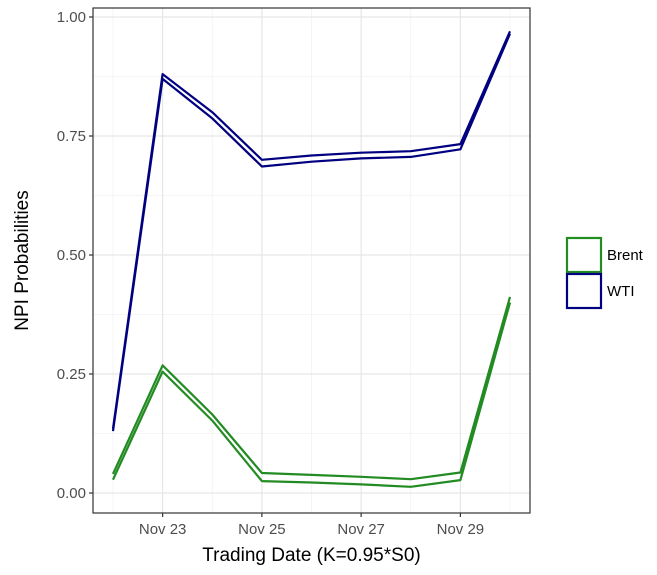 The image size is (657, 575). Describe the element at coordinates (311, 525) in the screenshot. I see `x-axis: Nov 23 Nov 25 Nov 27 Nov 29` at that location.